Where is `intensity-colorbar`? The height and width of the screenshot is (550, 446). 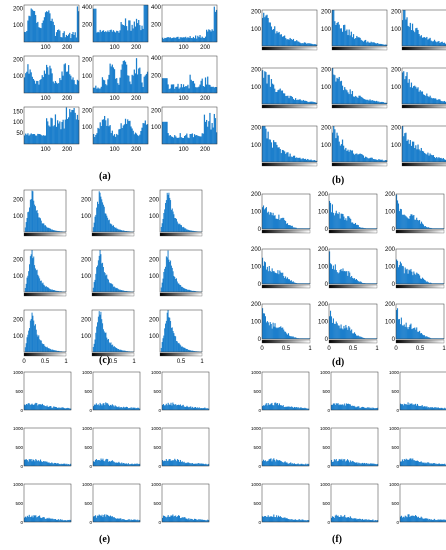 intensity-colorbar is located at coordinates (353, 341).